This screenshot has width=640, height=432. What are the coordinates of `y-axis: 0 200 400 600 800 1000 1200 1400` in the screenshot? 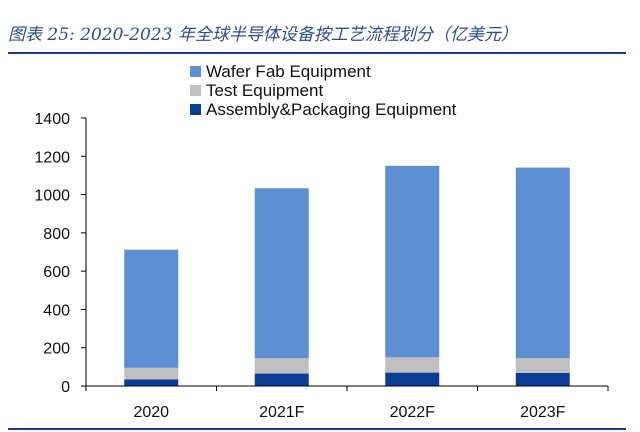 It's located at (60, 253).